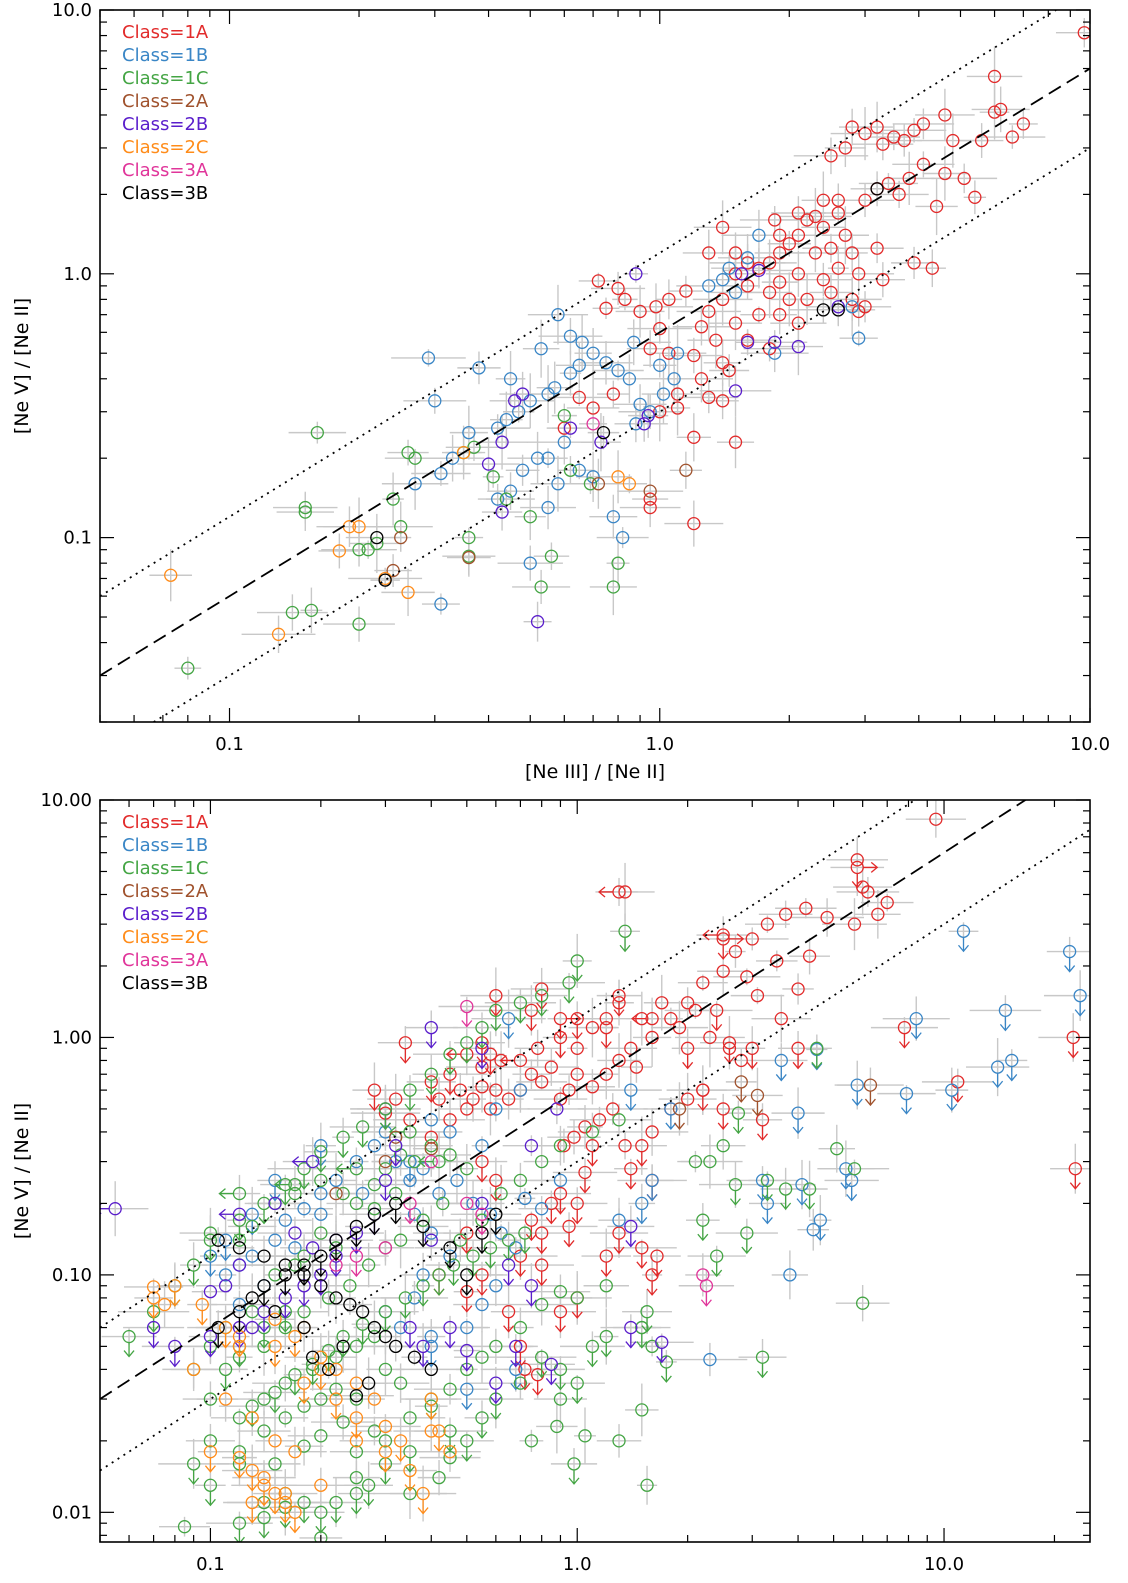  What do you see at coordinates (22, 1171) in the screenshot?
I see `y-axis-title: [Ne V] / [Ne II]` at bounding box center [22, 1171].